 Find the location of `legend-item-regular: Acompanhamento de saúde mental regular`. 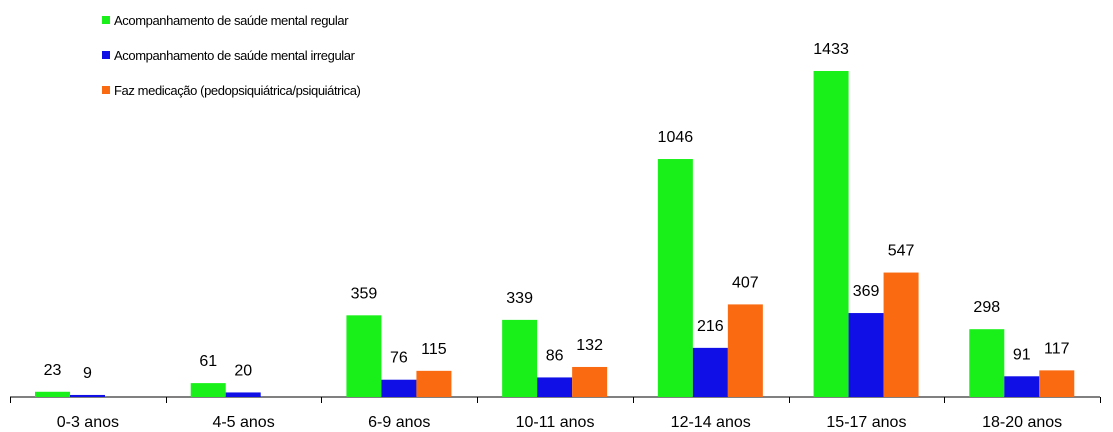

legend-item-regular: Acompanhamento de saúde mental regular is located at coordinates (231, 20).